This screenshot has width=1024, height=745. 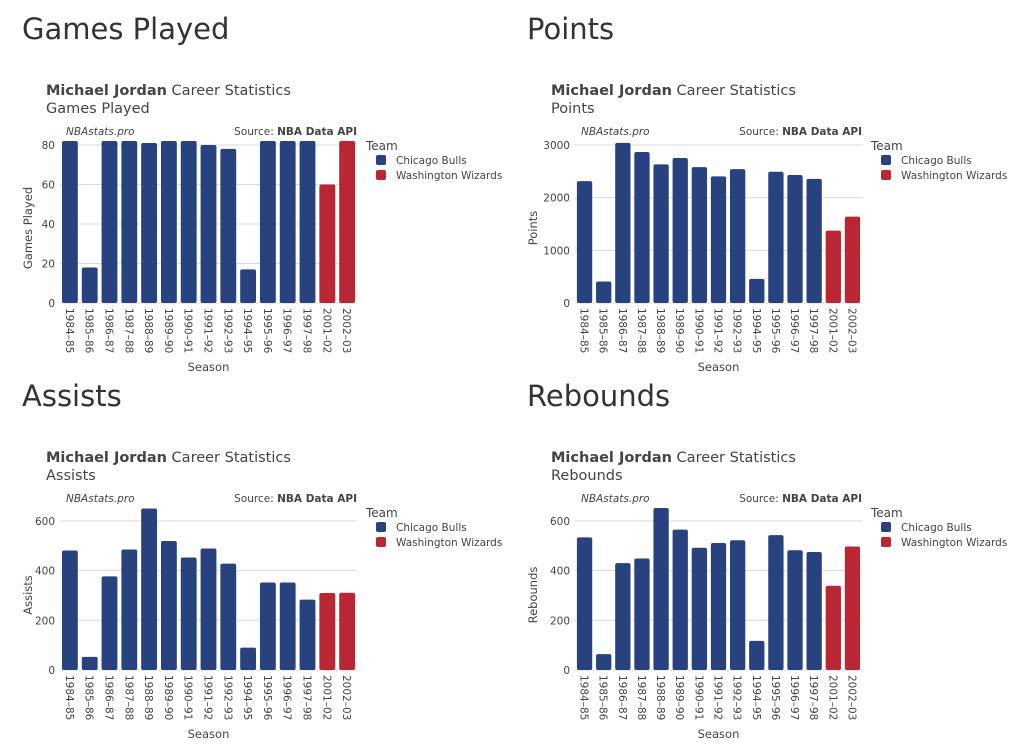 What do you see at coordinates (734, 458) in the screenshot?
I see `chart-title-suffix: Career Statistics` at bounding box center [734, 458].